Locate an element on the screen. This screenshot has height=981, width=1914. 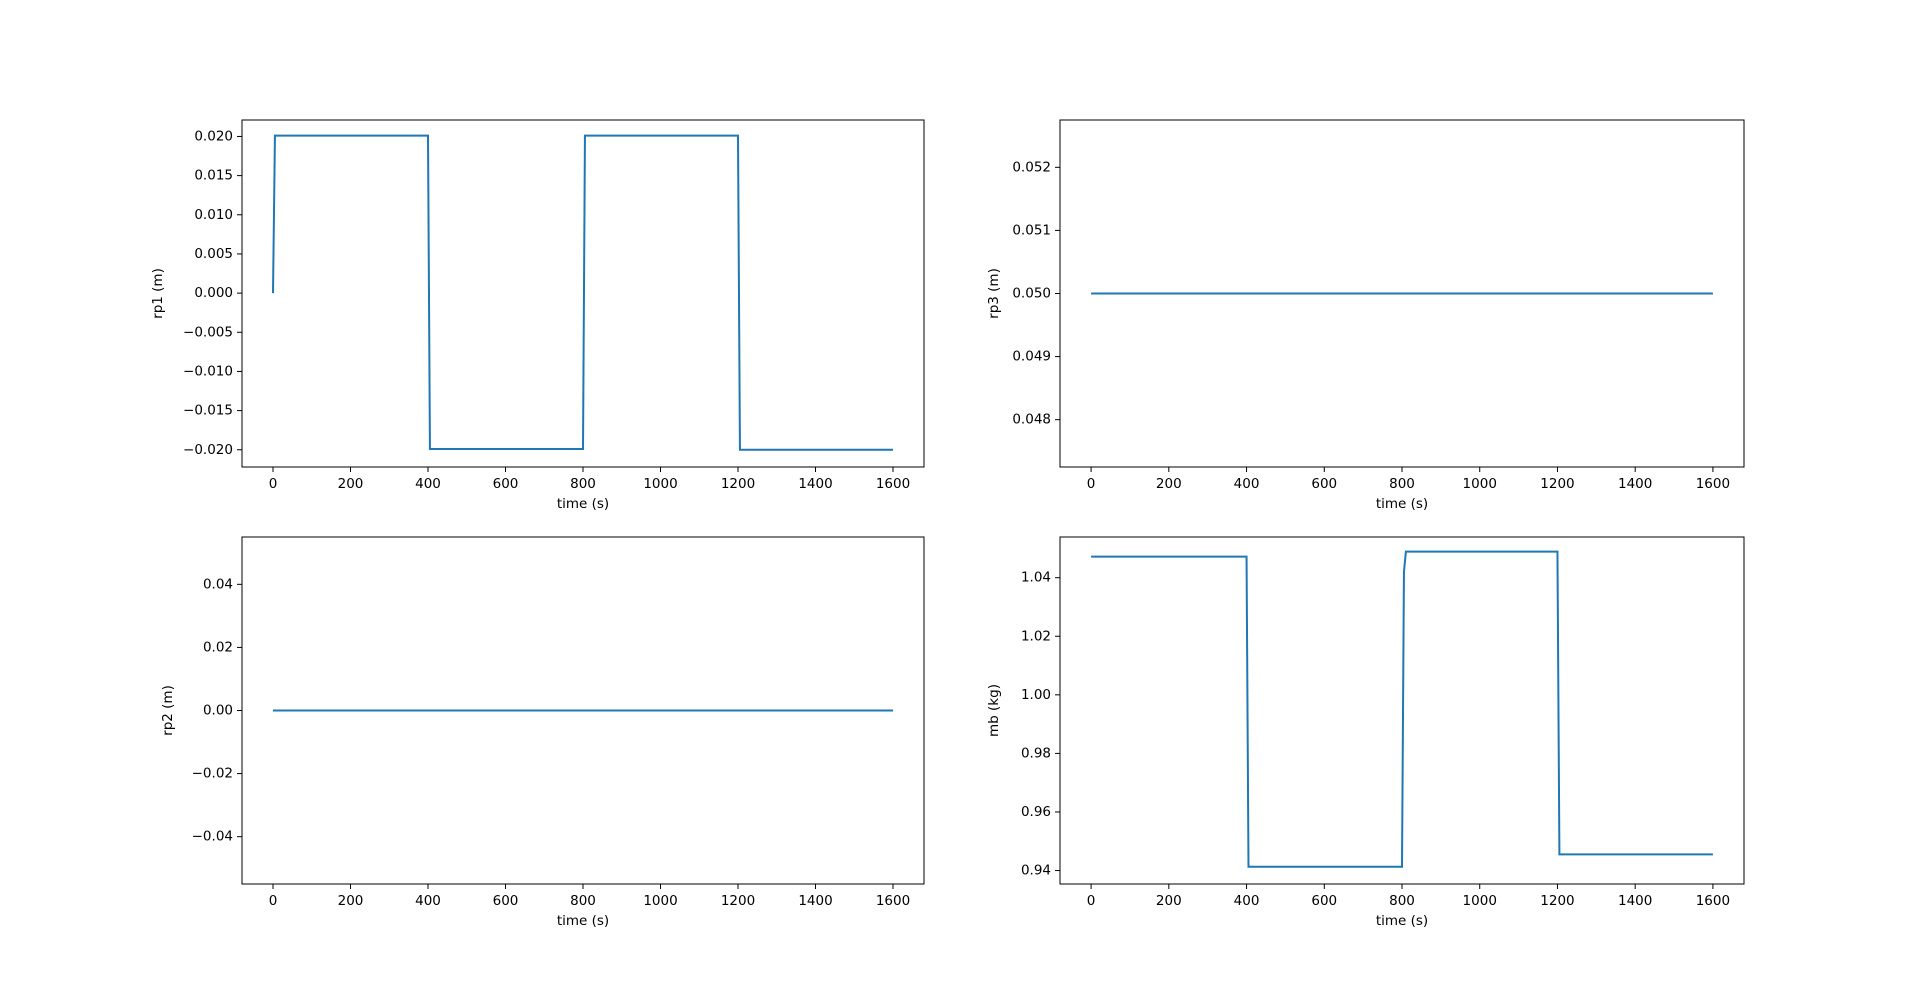
y-tick-label: −0.020 is located at coordinates (208, 450).